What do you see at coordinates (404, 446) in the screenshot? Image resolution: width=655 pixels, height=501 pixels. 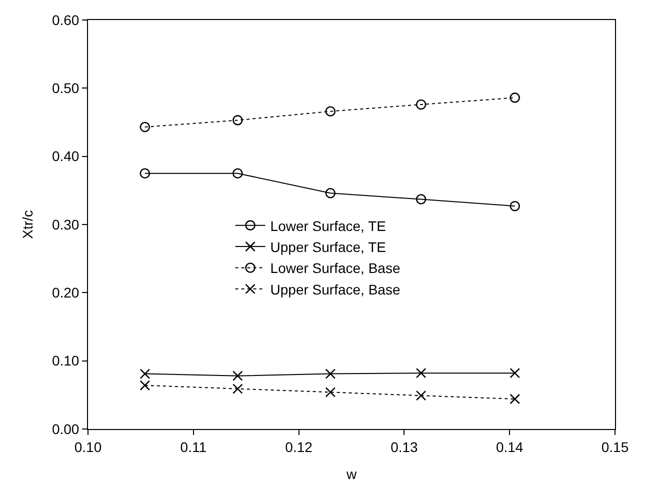 I see `x-tick-label: 0.13` at bounding box center [404, 446].